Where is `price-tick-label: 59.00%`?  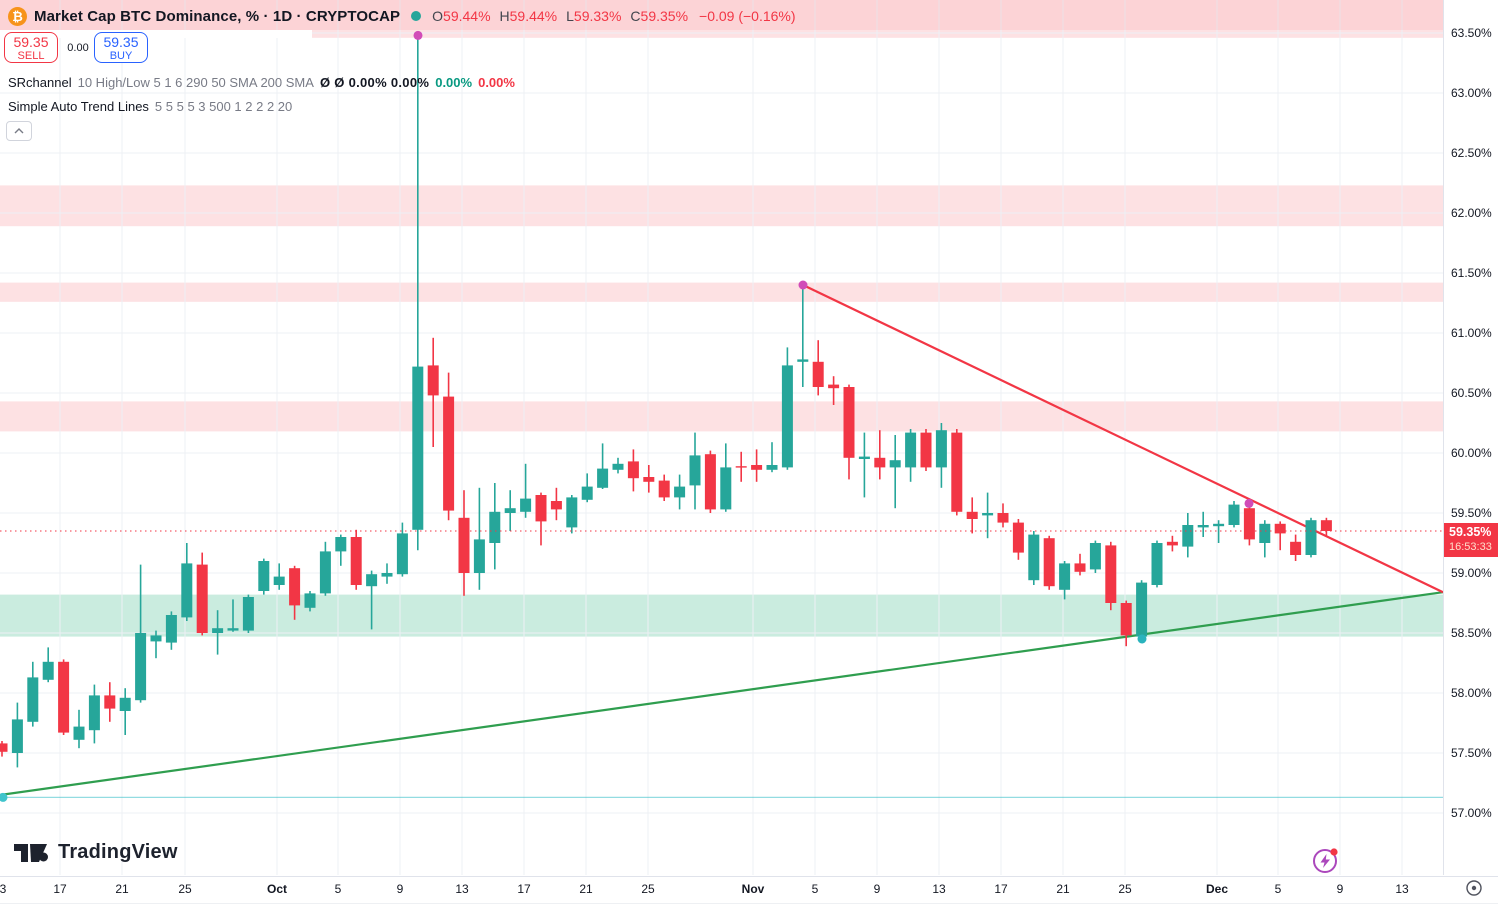 price-tick-label: 59.00% is located at coordinates (1471, 573).